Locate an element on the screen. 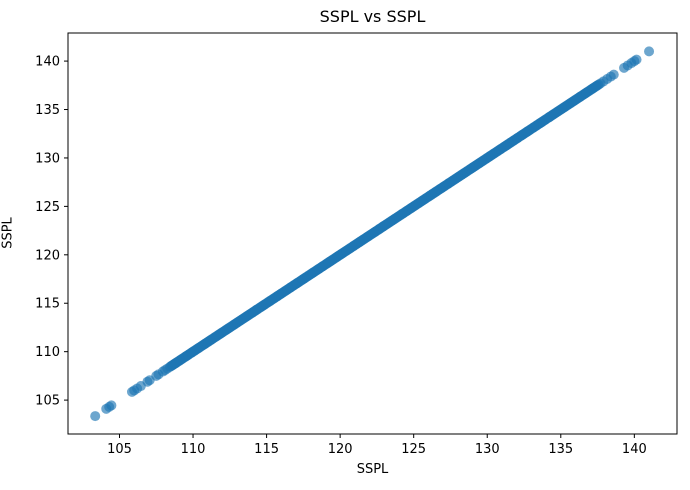 This screenshot has height=490, width=690. x-tick-label: 135 is located at coordinates (560, 449).